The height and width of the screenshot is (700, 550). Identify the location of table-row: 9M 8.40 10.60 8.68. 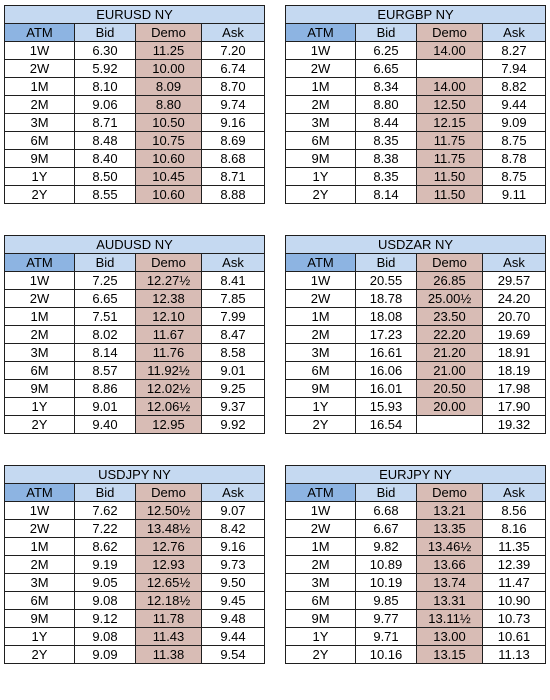
(134, 158).